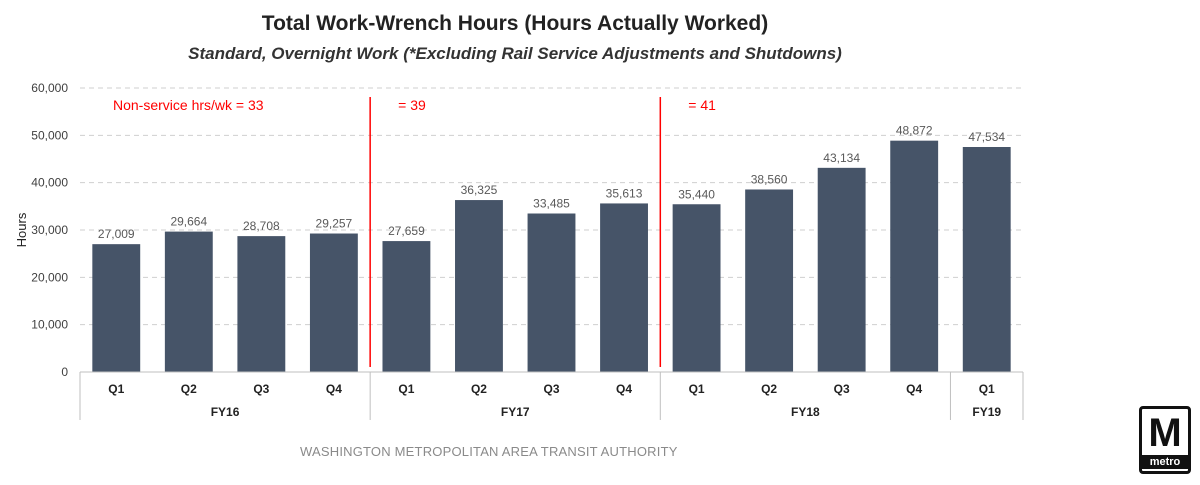 The width and height of the screenshot is (1200, 485). Describe the element at coordinates (49, 135) in the screenshot. I see `y-tick-label: 50,000` at that location.